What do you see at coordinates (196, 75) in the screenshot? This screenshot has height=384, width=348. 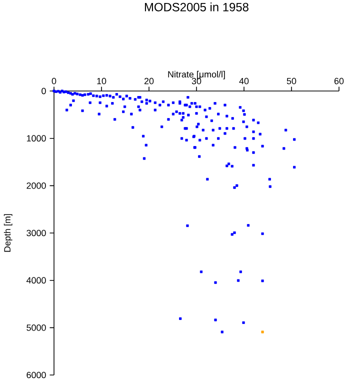 I see `x-axis-title: Nitrate [μmol/l]` at bounding box center [196, 75].